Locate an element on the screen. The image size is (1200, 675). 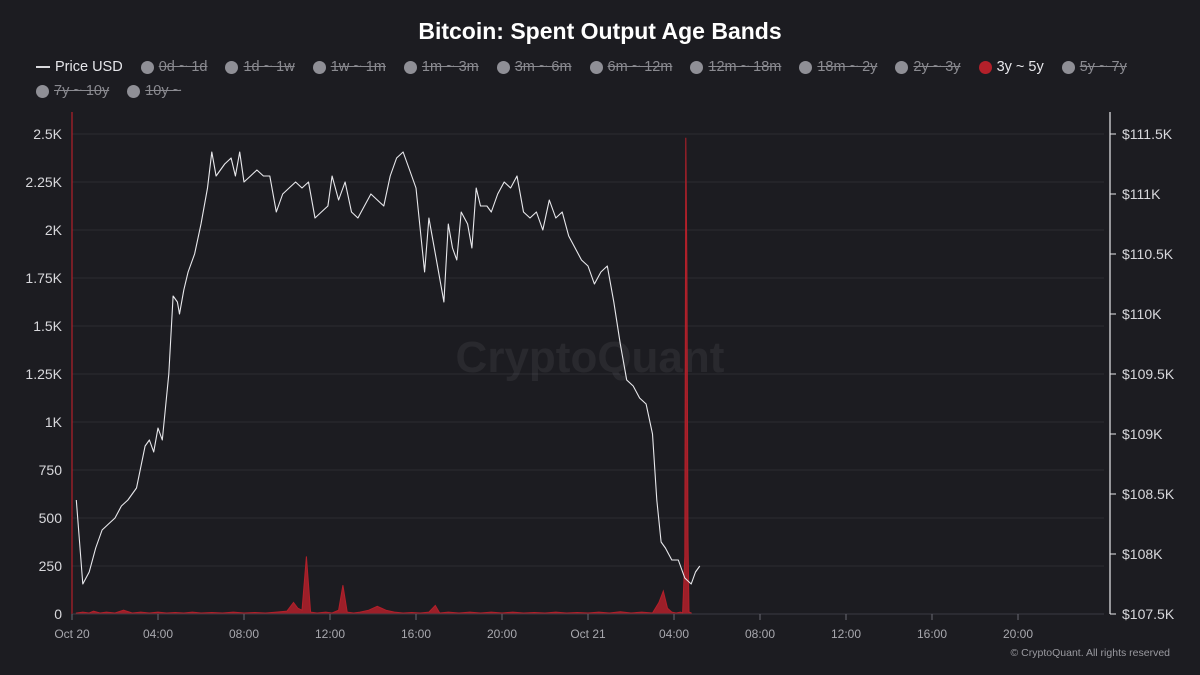
legend-label: 3y ~ 5y is located at coordinates (1020, 67).